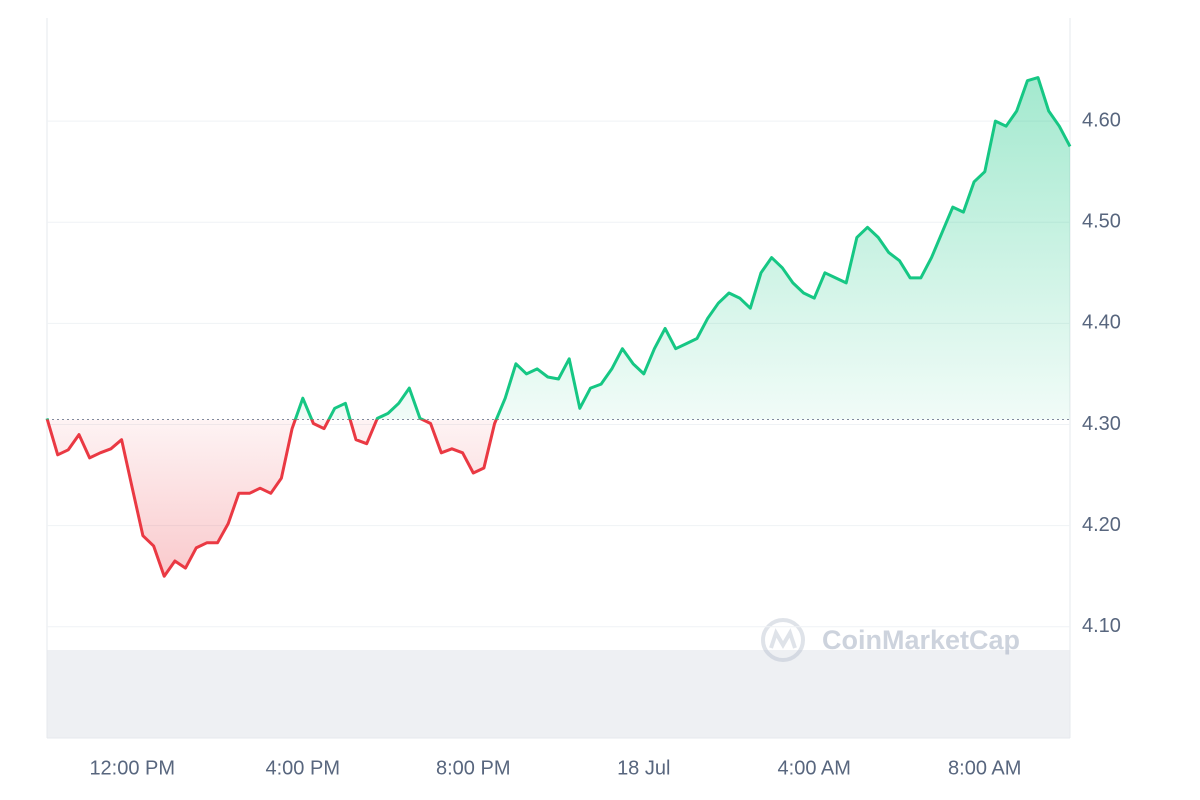 The image size is (1200, 800). What do you see at coordinates (1101, 222) in the screenshot?
I see `y-tick-label: 4.50` at bounding box center [1101, 222].